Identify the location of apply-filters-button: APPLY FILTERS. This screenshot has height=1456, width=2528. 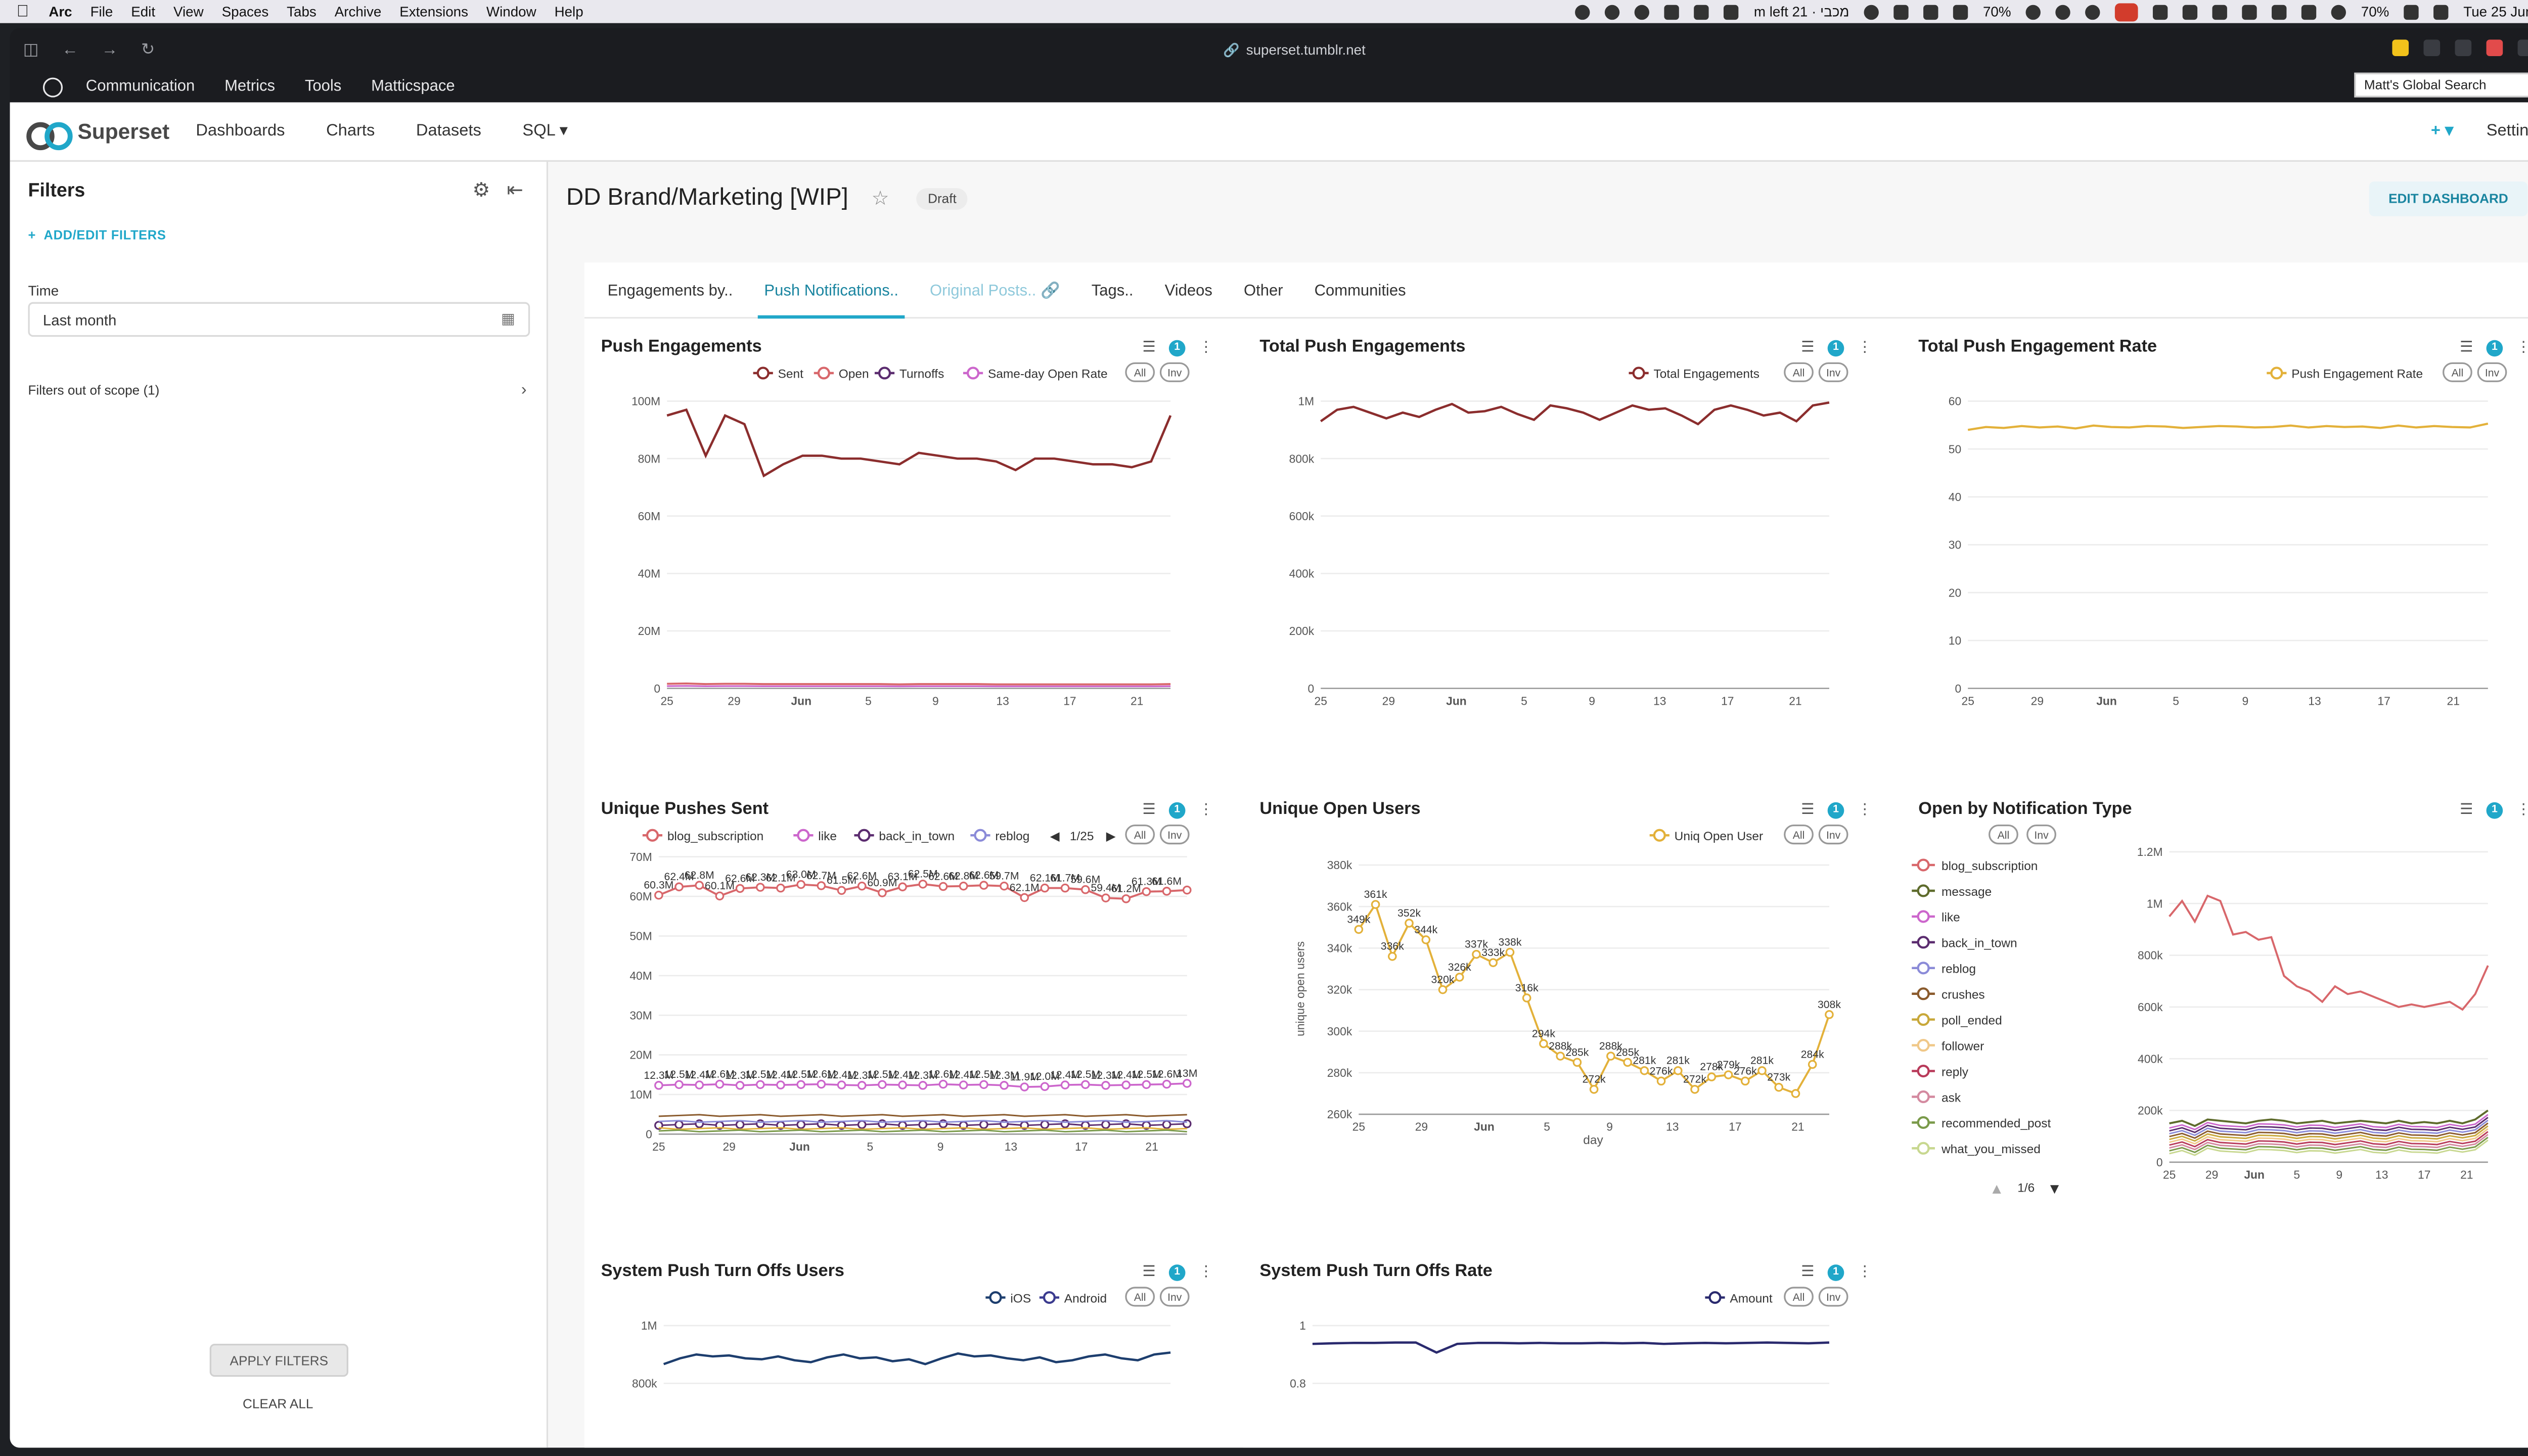
(279, 1360).